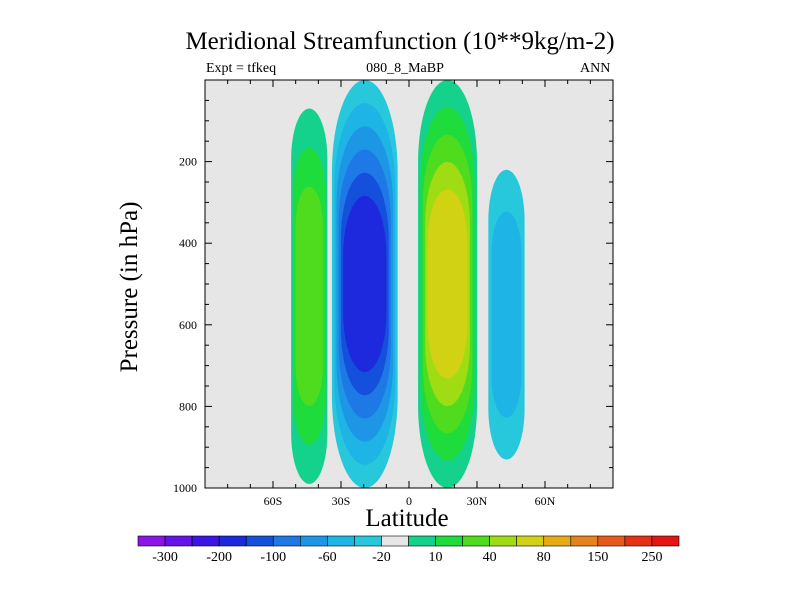 Image resolution: width=800 pixels, height=600 pixels. Describe the element at coordinates (188, 406) in the screenshot. I see `y-tick-label: 800` at that location.